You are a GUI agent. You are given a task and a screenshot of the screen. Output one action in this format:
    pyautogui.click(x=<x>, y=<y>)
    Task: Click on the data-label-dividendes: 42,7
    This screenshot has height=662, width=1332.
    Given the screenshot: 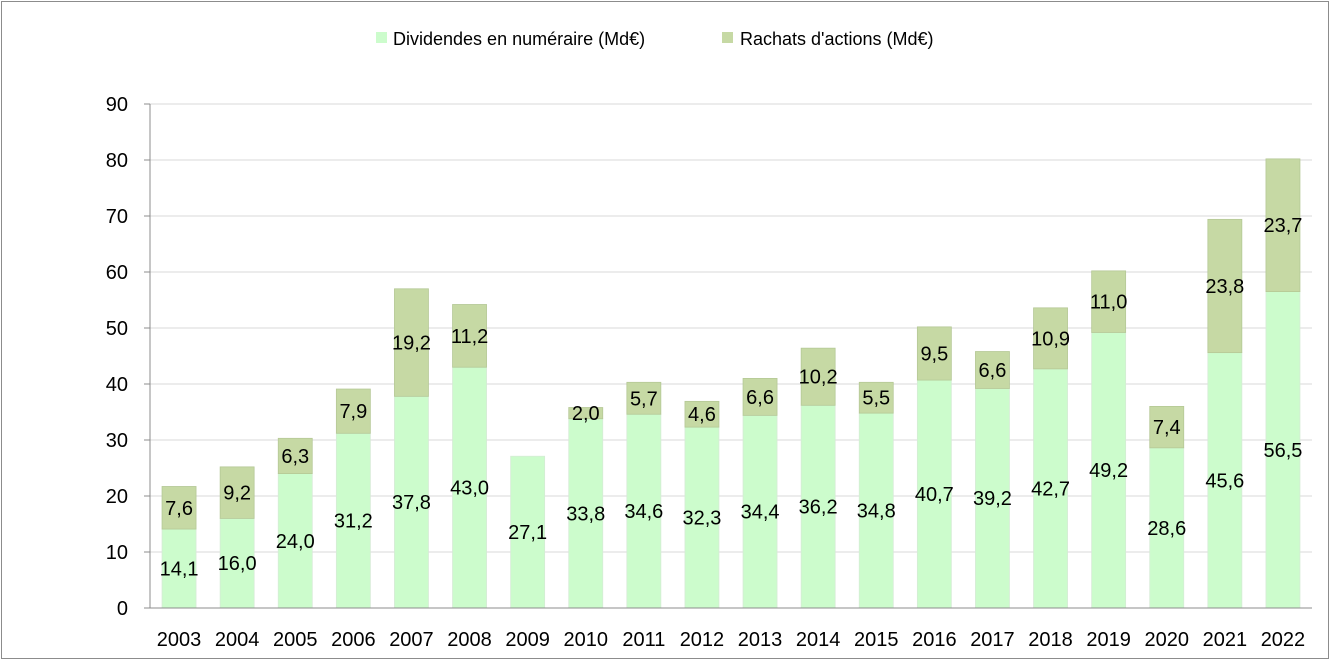 What is the action you would take?
    pyautogui.click(x=1050, y=489)
    